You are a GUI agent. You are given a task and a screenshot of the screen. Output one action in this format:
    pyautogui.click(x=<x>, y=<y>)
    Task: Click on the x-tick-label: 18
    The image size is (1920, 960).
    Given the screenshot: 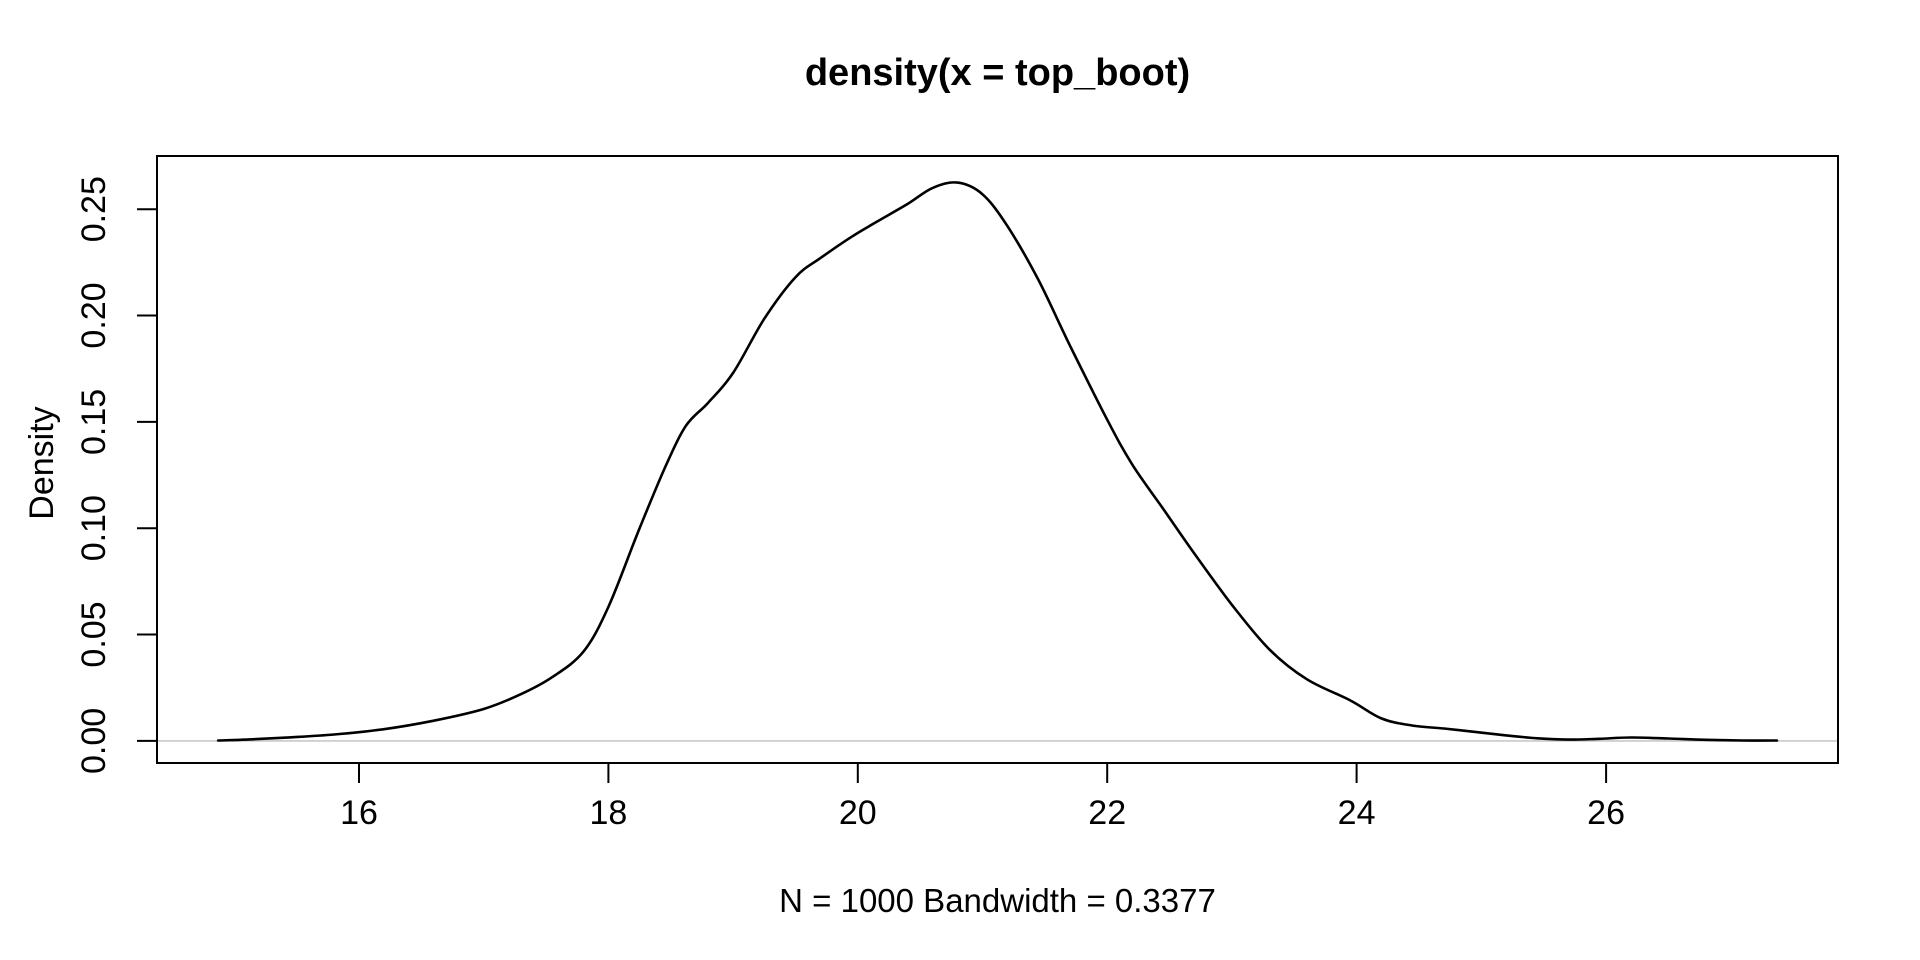 What is the action you would take?
    pyautogui.click(x=608, y=813)
    